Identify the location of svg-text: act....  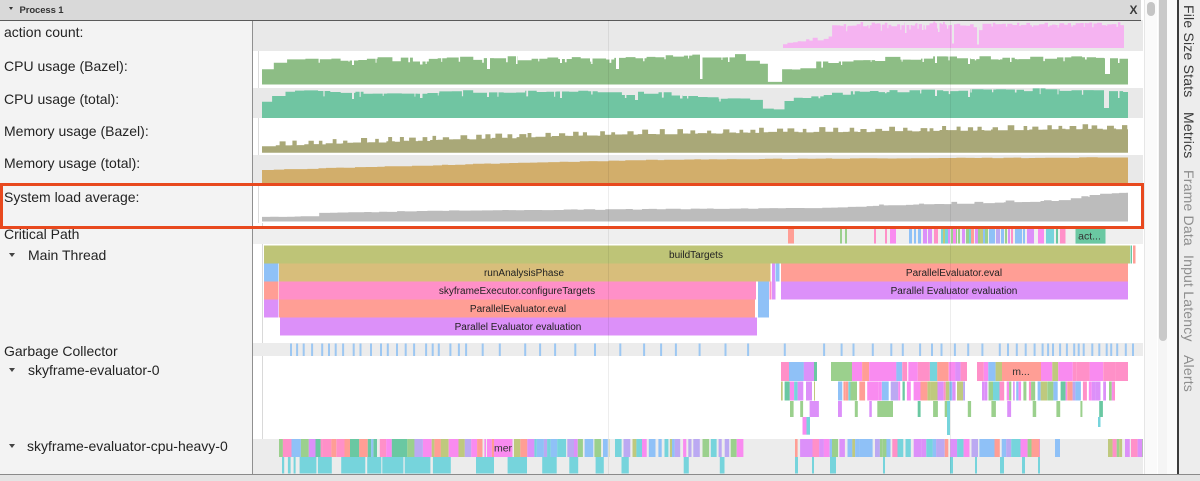
(1089, 237).